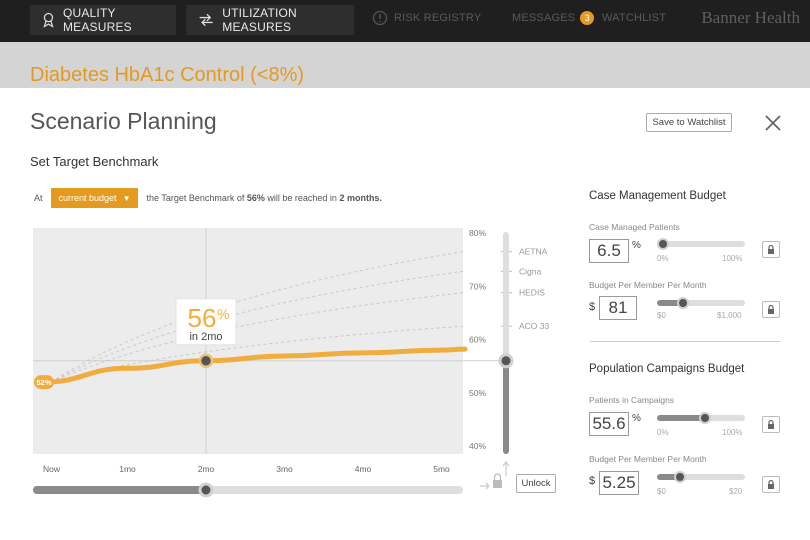 The image size is (810, 540). I want to click on campaign-patients-input: 55.6, so click(609, 424).